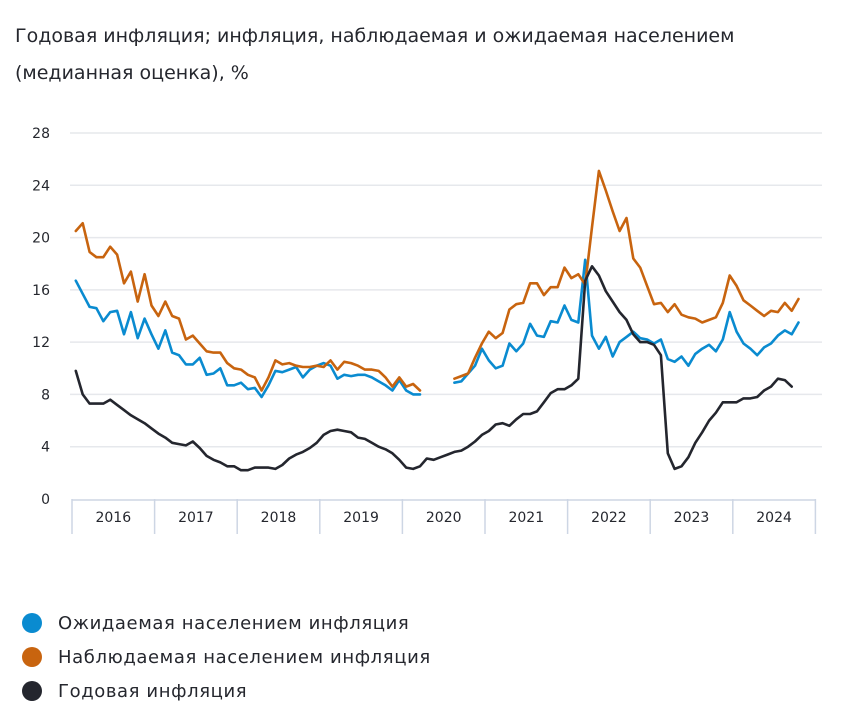  I want to click on y-tick-label: 16, so click(41, 291).